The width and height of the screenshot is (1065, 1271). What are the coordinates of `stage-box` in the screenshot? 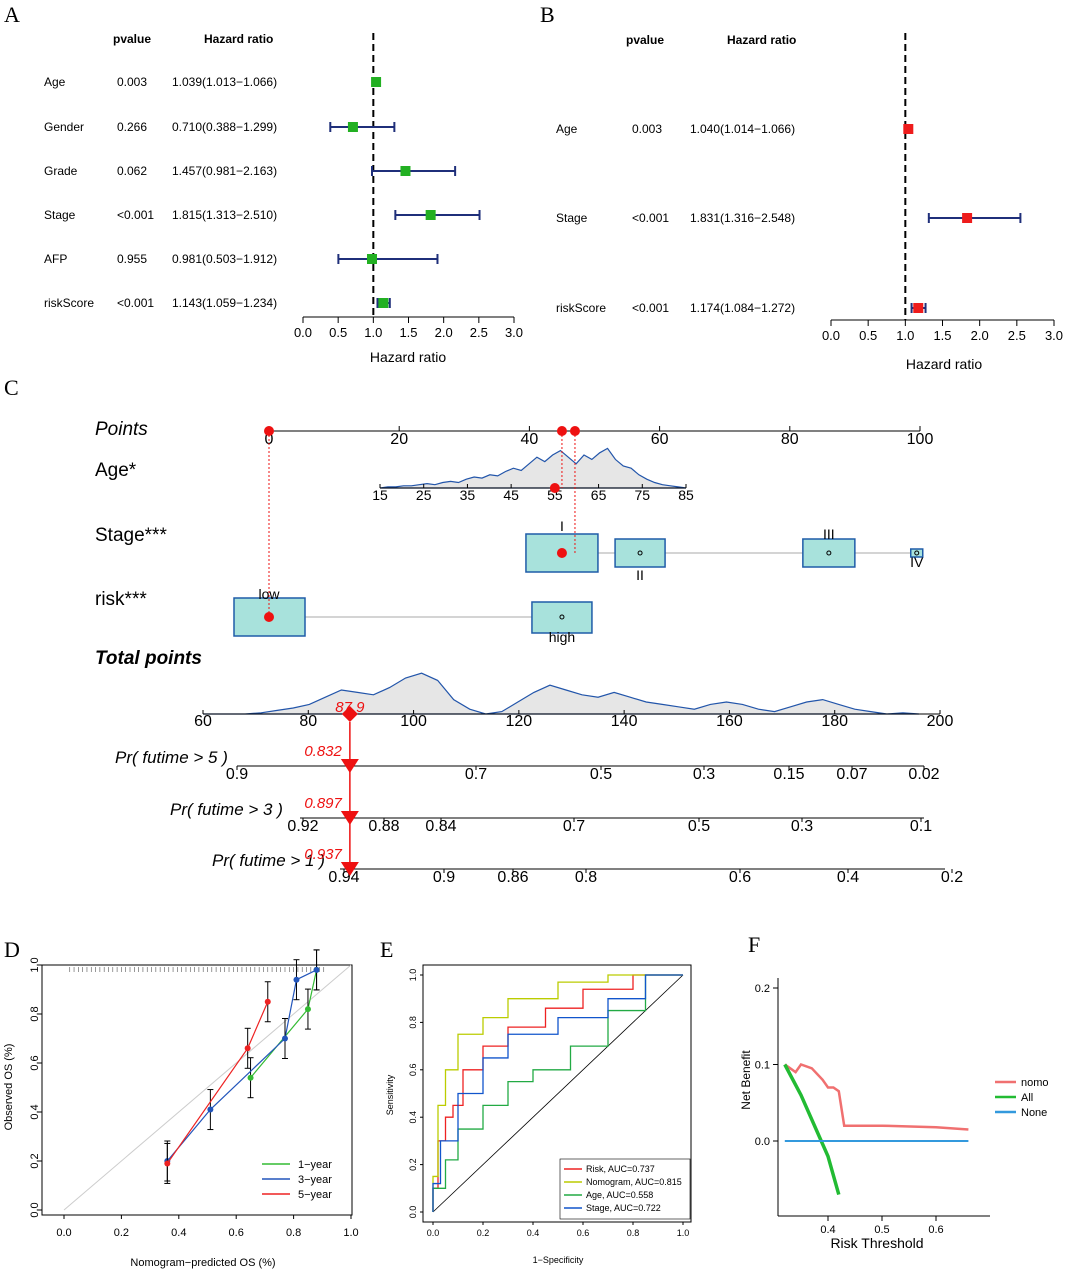 It's located at (640, 553).